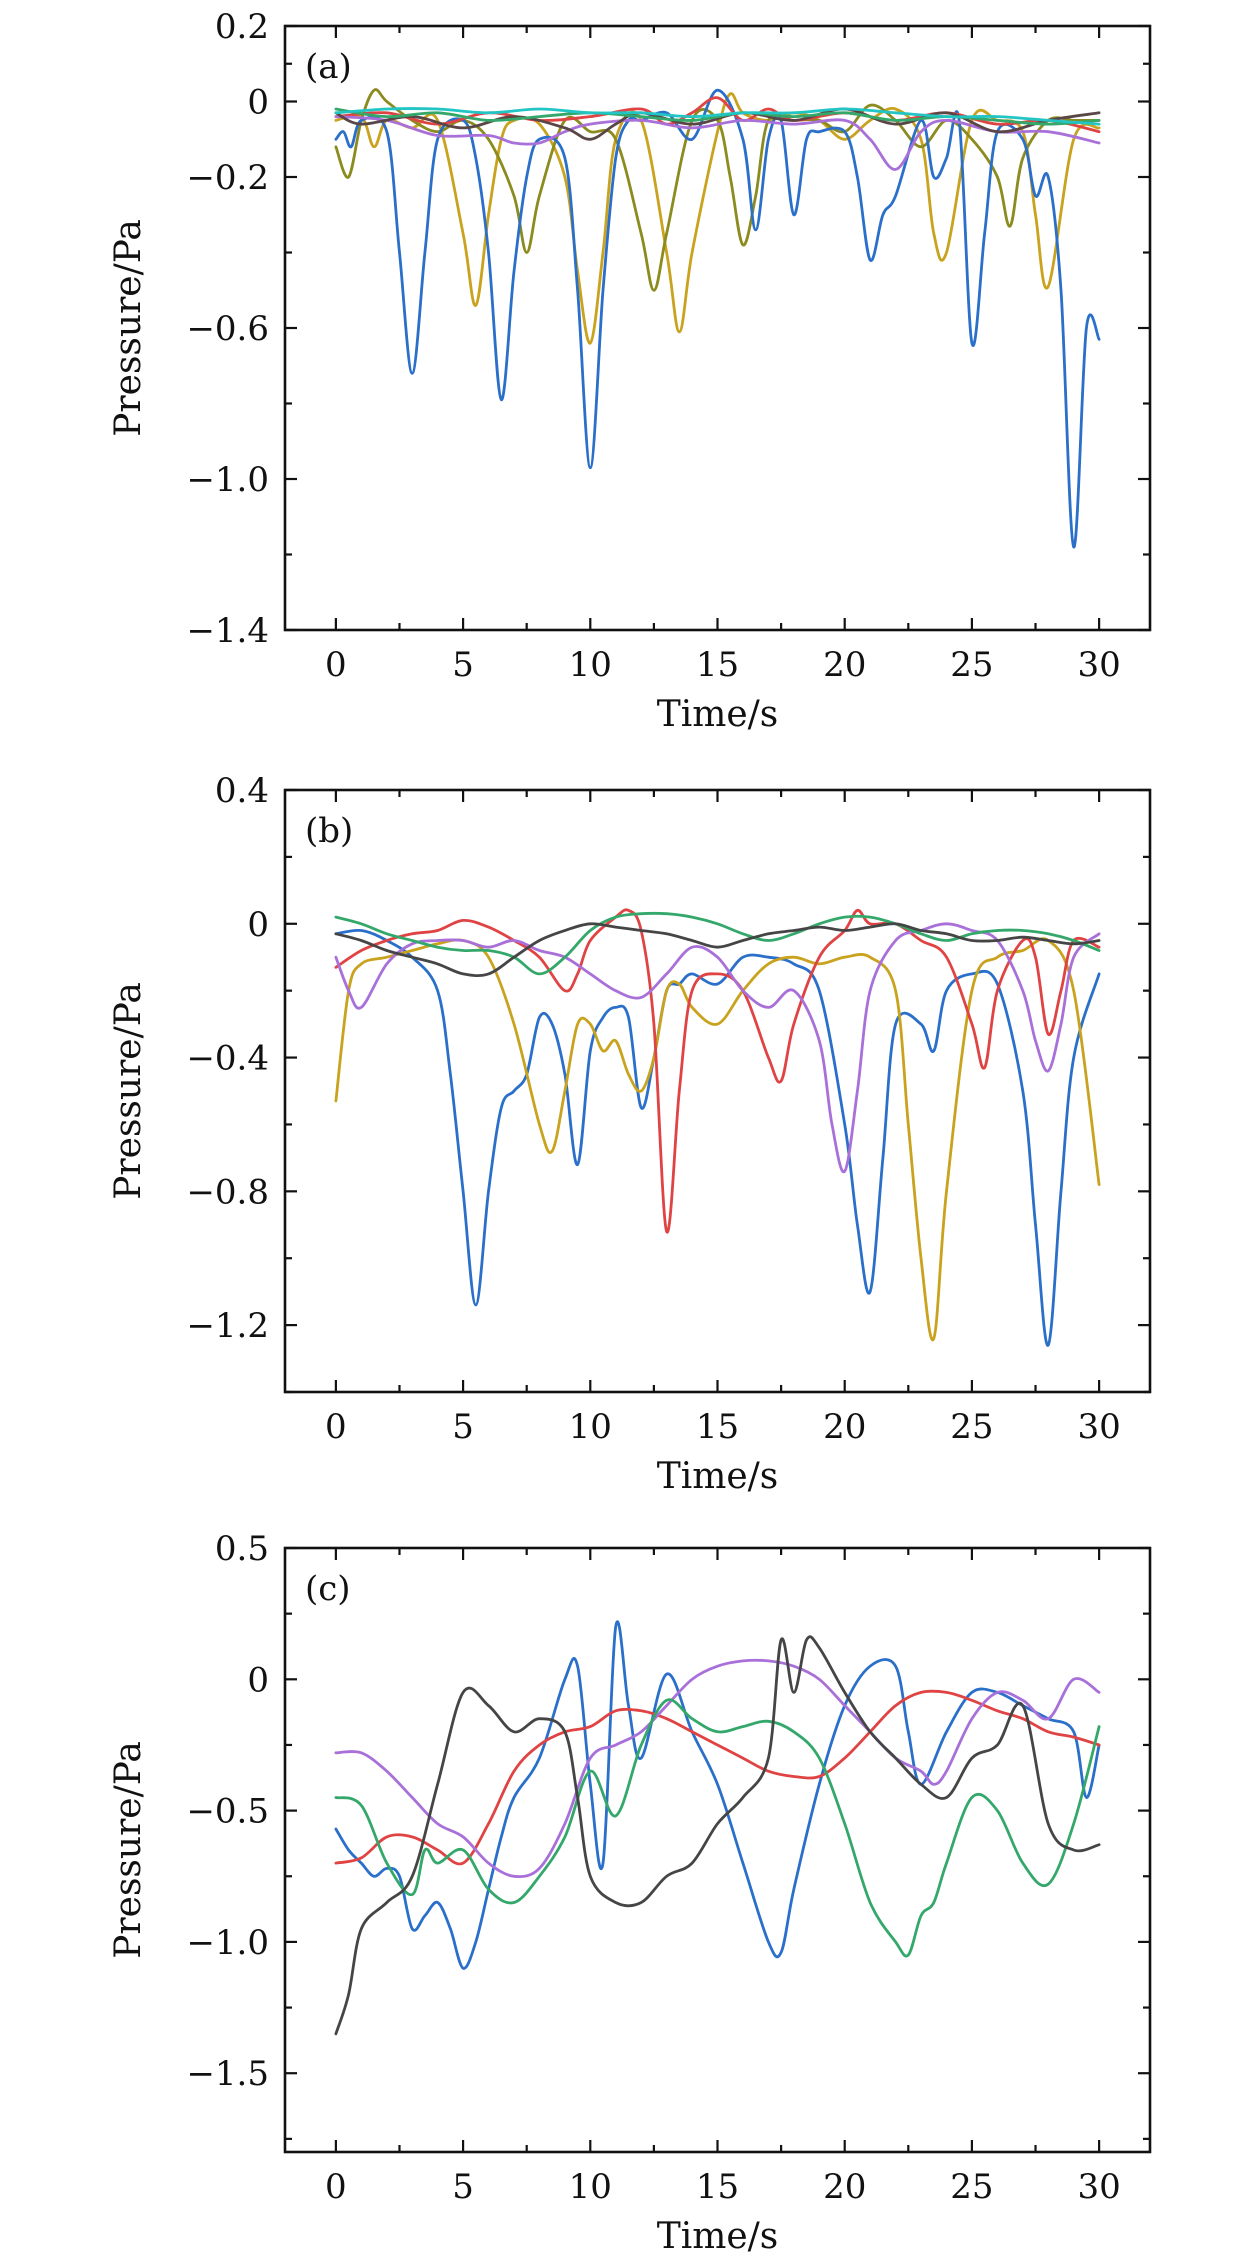  What do you see at coordinates (242, 27) in the screenshot?
I see `y-tick-label: 0.2` at bounding box center [242, 27].